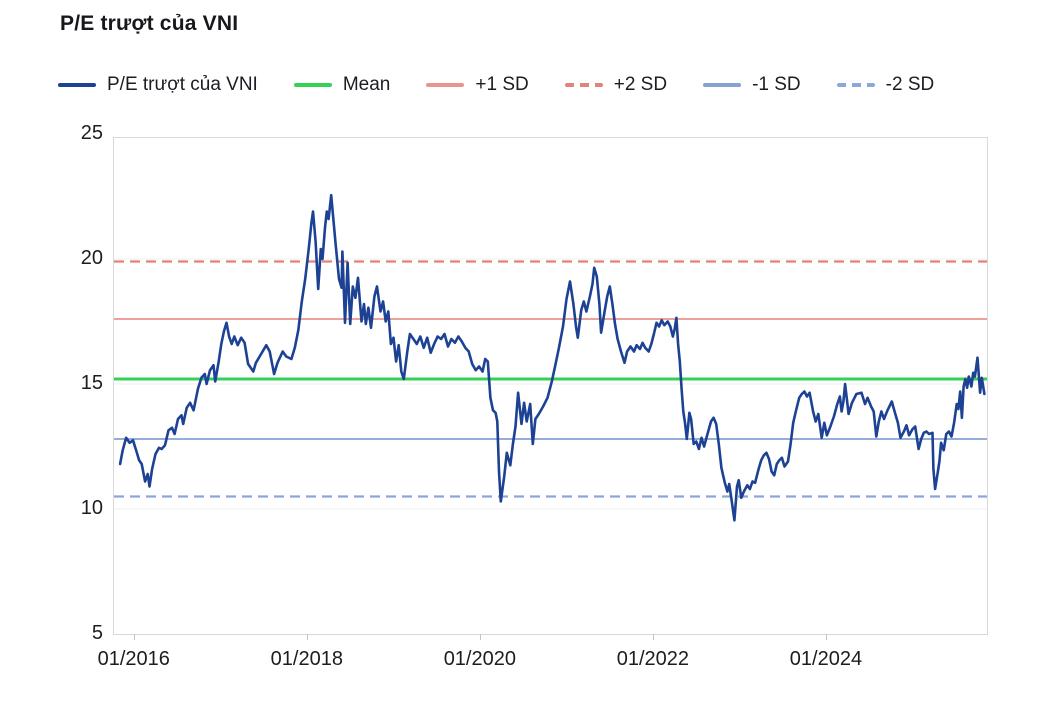  Describe the element at coordinates (776, 84) in the screenshot. I see `legend-label: -1 SD` at that location.